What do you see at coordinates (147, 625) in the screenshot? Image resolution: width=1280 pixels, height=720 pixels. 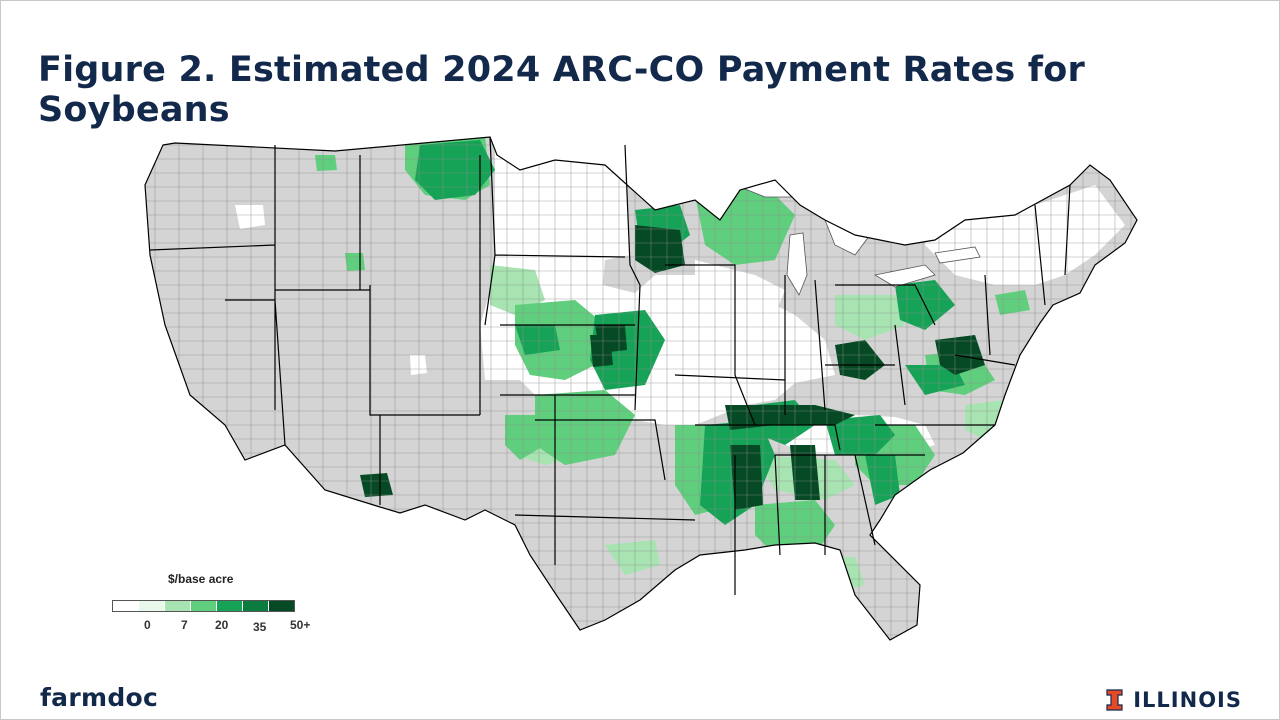 I see `legend-label-0: 0` at bounding box center [147, 625].